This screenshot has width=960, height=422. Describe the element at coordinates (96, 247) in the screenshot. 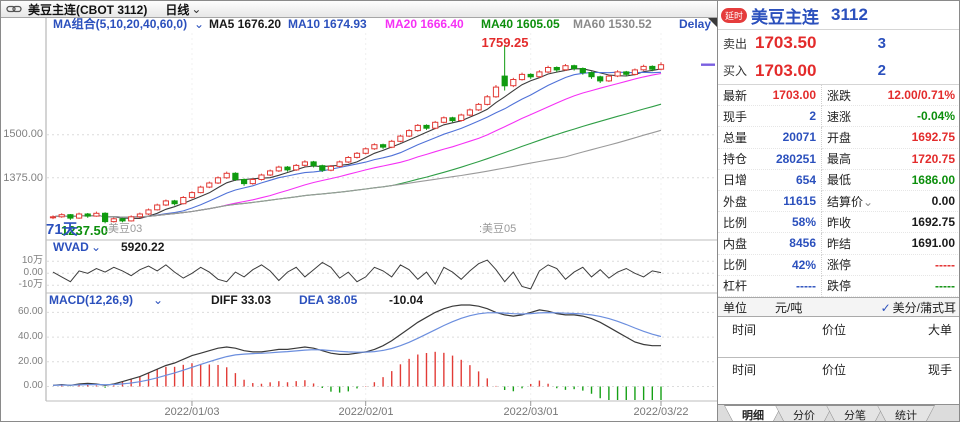

I see `wvad-chevron-down-icon: ⌄` at that location.